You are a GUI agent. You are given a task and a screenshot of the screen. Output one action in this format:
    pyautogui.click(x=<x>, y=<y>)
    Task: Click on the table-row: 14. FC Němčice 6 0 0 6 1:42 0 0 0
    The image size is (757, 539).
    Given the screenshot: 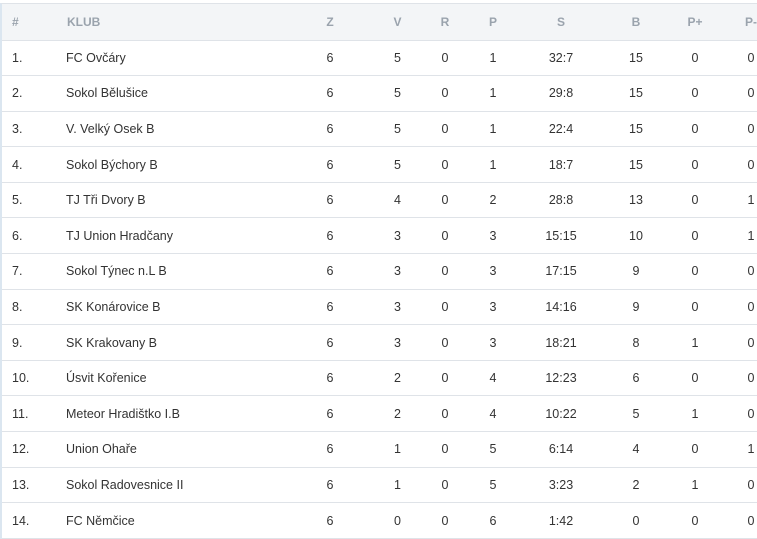 What is the action you would take?
    pyautogui.click(x=379, y=520)
    